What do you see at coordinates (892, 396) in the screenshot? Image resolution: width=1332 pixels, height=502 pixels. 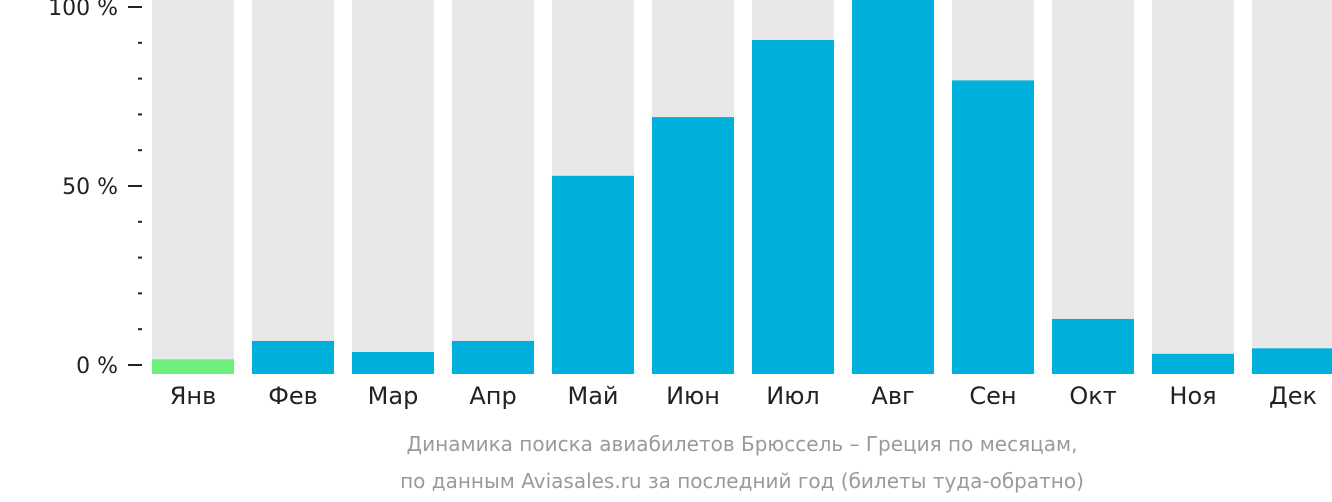 I see `x-tick-label-8: Авг` at bounding box center [892, 396].